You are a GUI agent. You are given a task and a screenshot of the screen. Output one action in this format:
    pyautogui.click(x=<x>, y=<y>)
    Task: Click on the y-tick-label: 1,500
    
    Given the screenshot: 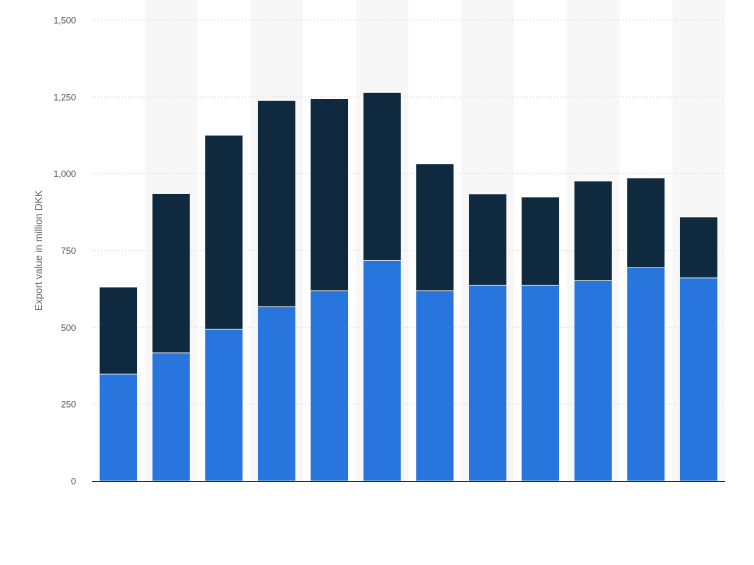 What is the action you would take?
    pyautogui.click(x=64, y=21)
    